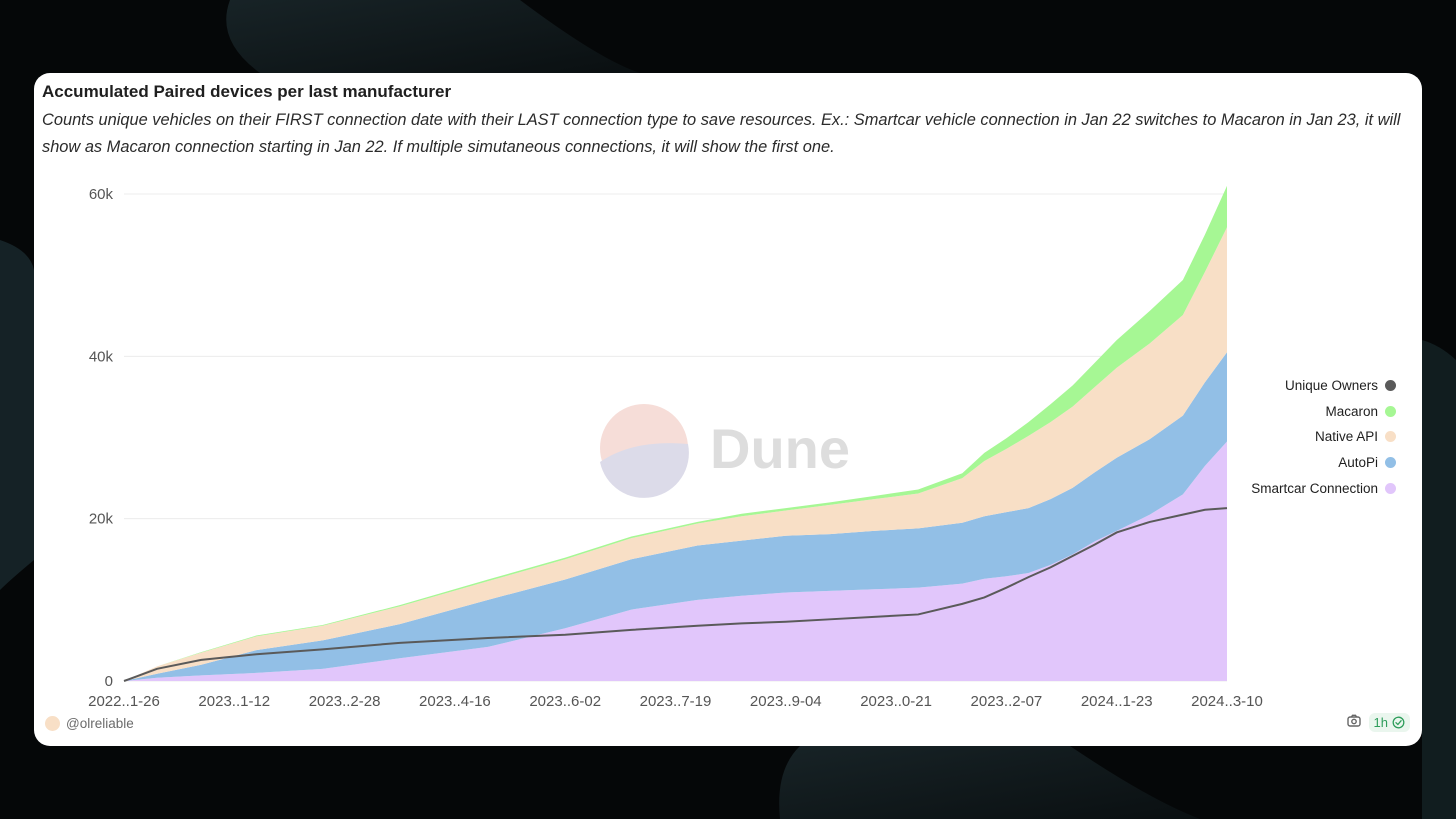  Describe the element at coordinates (124, 701) in the screenshot. I see `x-tick-label: 2022..1-26` at that location.